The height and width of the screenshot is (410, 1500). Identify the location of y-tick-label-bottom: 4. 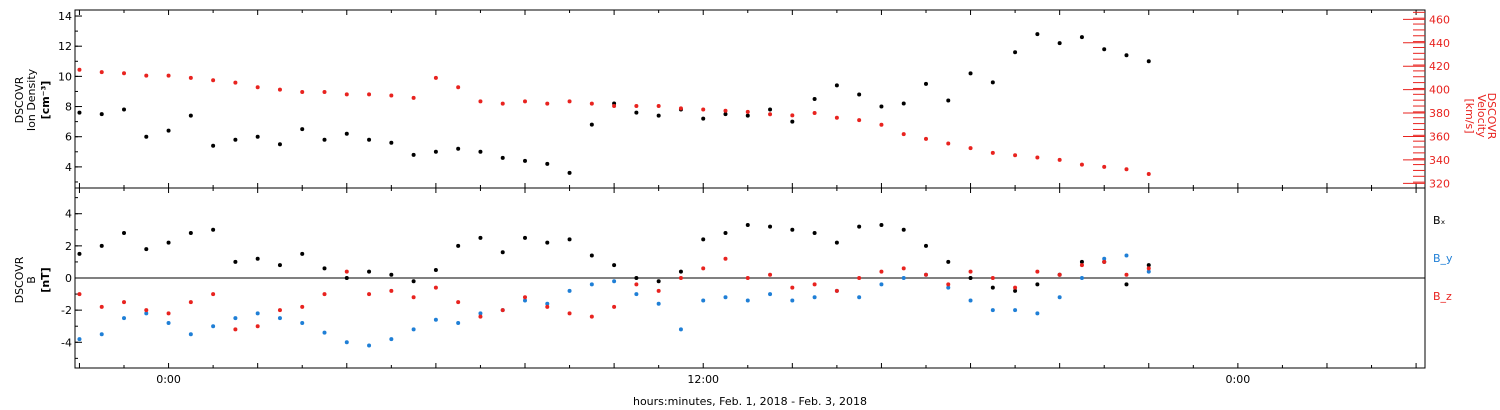
(68, 214).